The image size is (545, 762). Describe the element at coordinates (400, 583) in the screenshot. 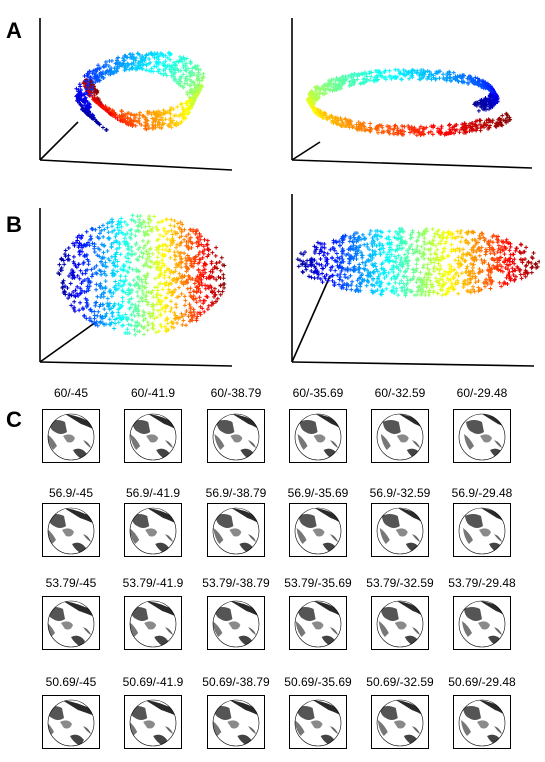

I see `thumbnail-label: 53.79/-32.59` at that location.